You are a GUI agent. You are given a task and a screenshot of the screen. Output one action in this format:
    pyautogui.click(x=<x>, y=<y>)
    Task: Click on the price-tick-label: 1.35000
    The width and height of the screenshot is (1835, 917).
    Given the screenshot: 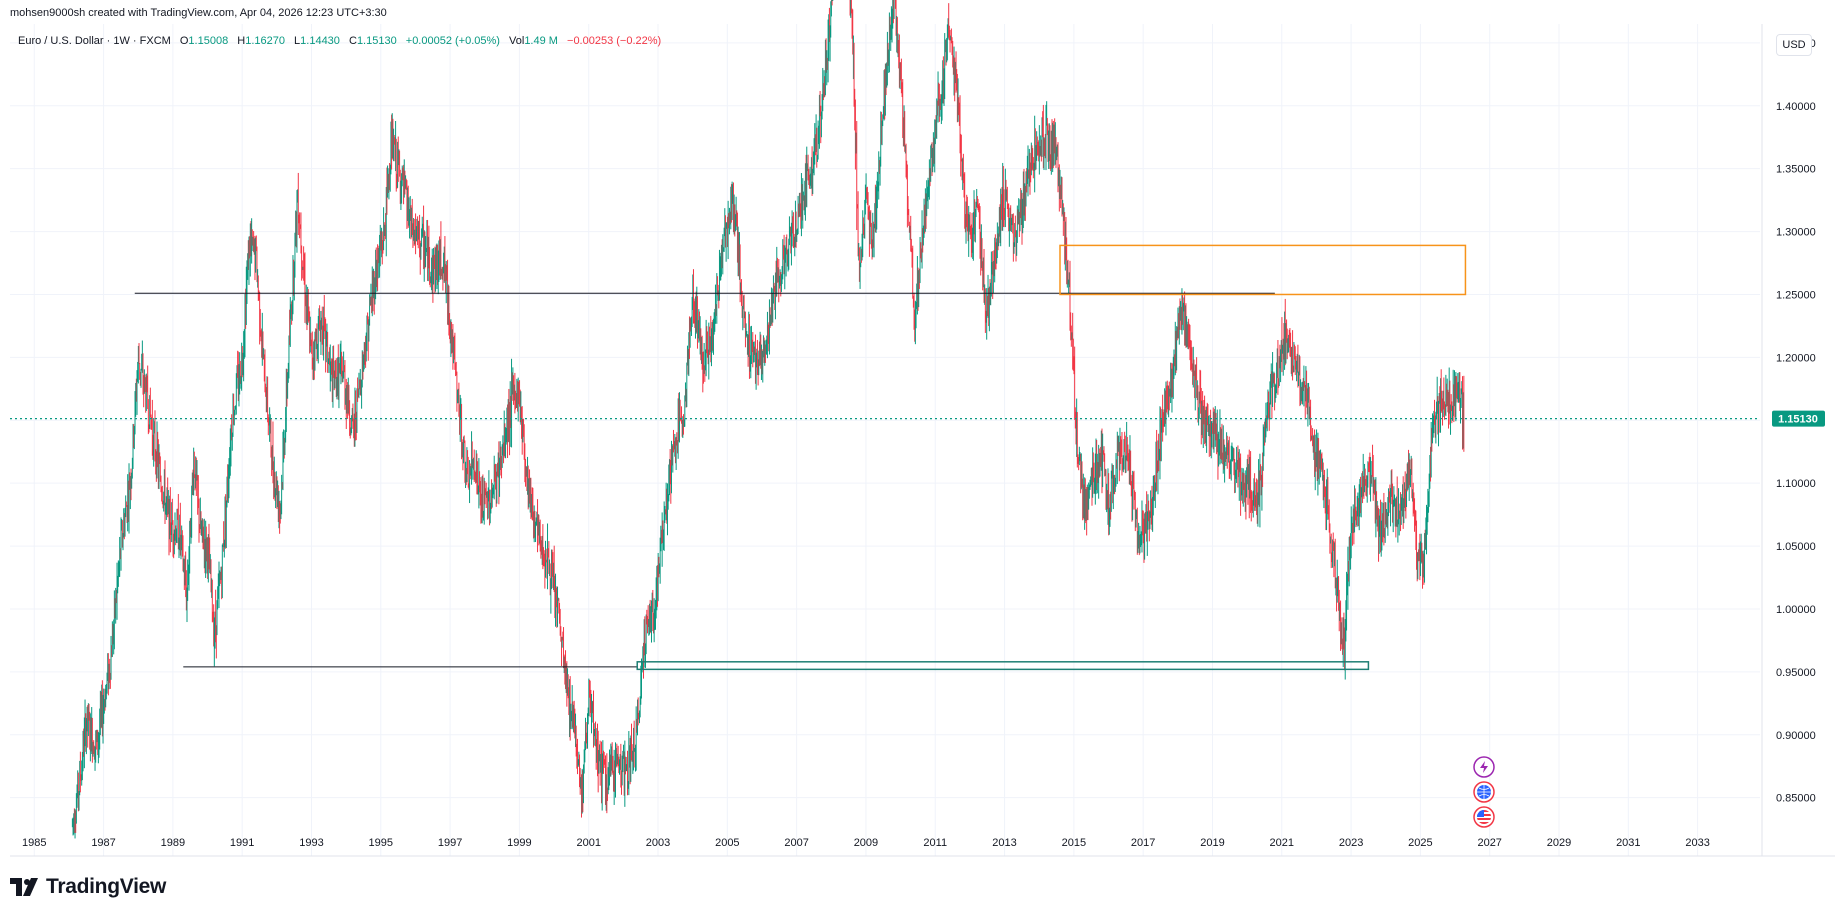 What is the action you would take?
    pyautogui.click(x=1796, y=170)
    